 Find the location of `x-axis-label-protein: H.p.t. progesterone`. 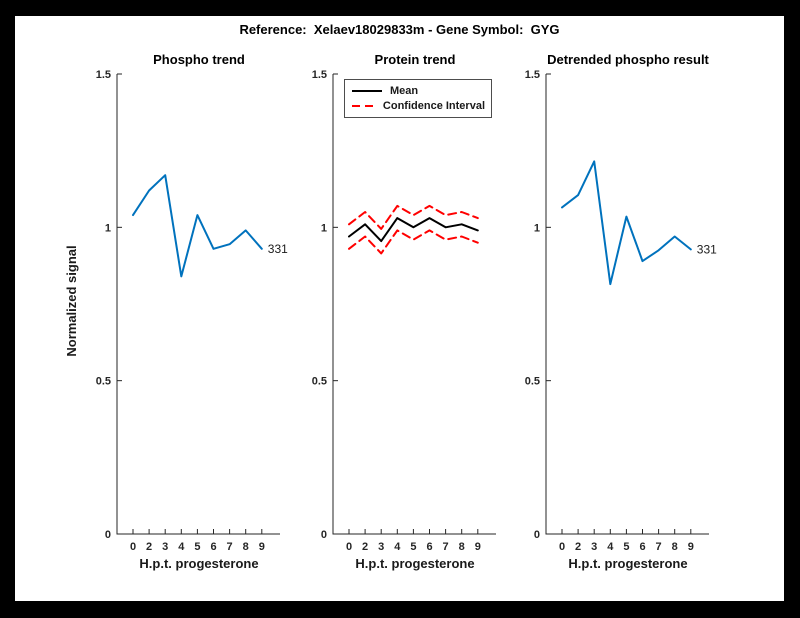

x-axis-label-protein: H.p.t. progesterone is located at coordinates (415, 563).